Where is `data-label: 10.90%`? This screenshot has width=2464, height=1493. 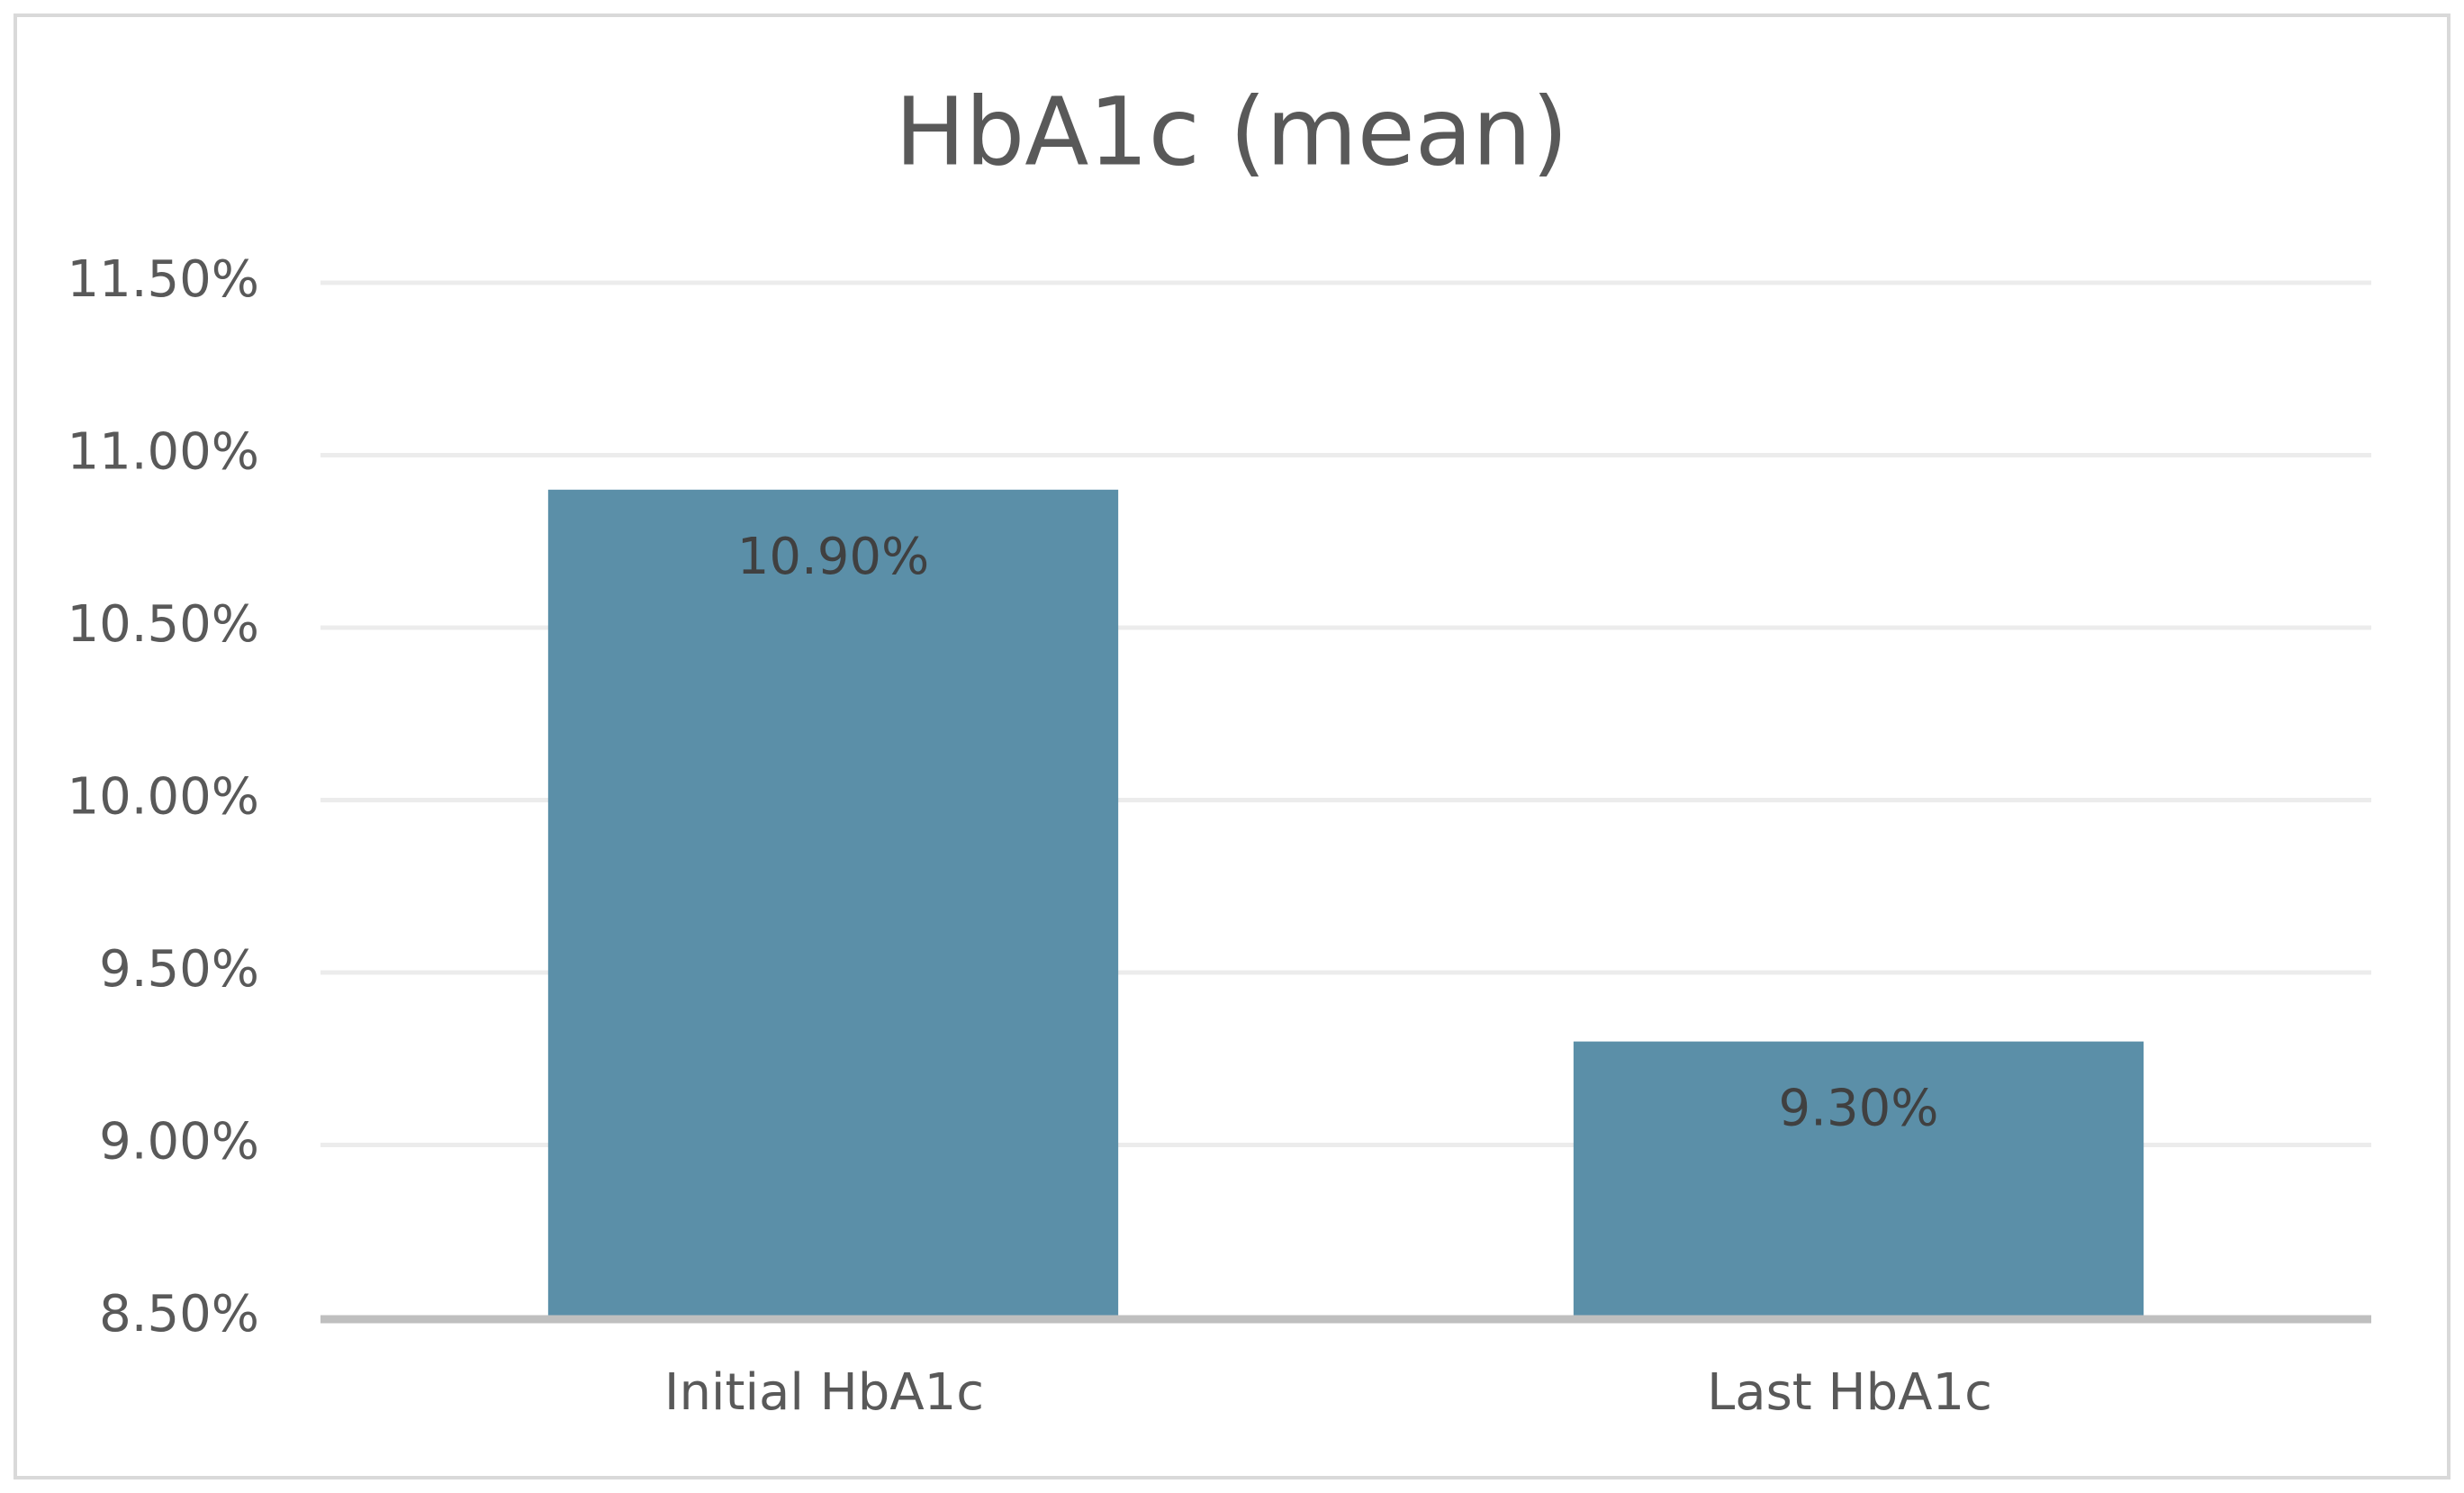 data-label: 10.90% is located at coordinates (833, 557).